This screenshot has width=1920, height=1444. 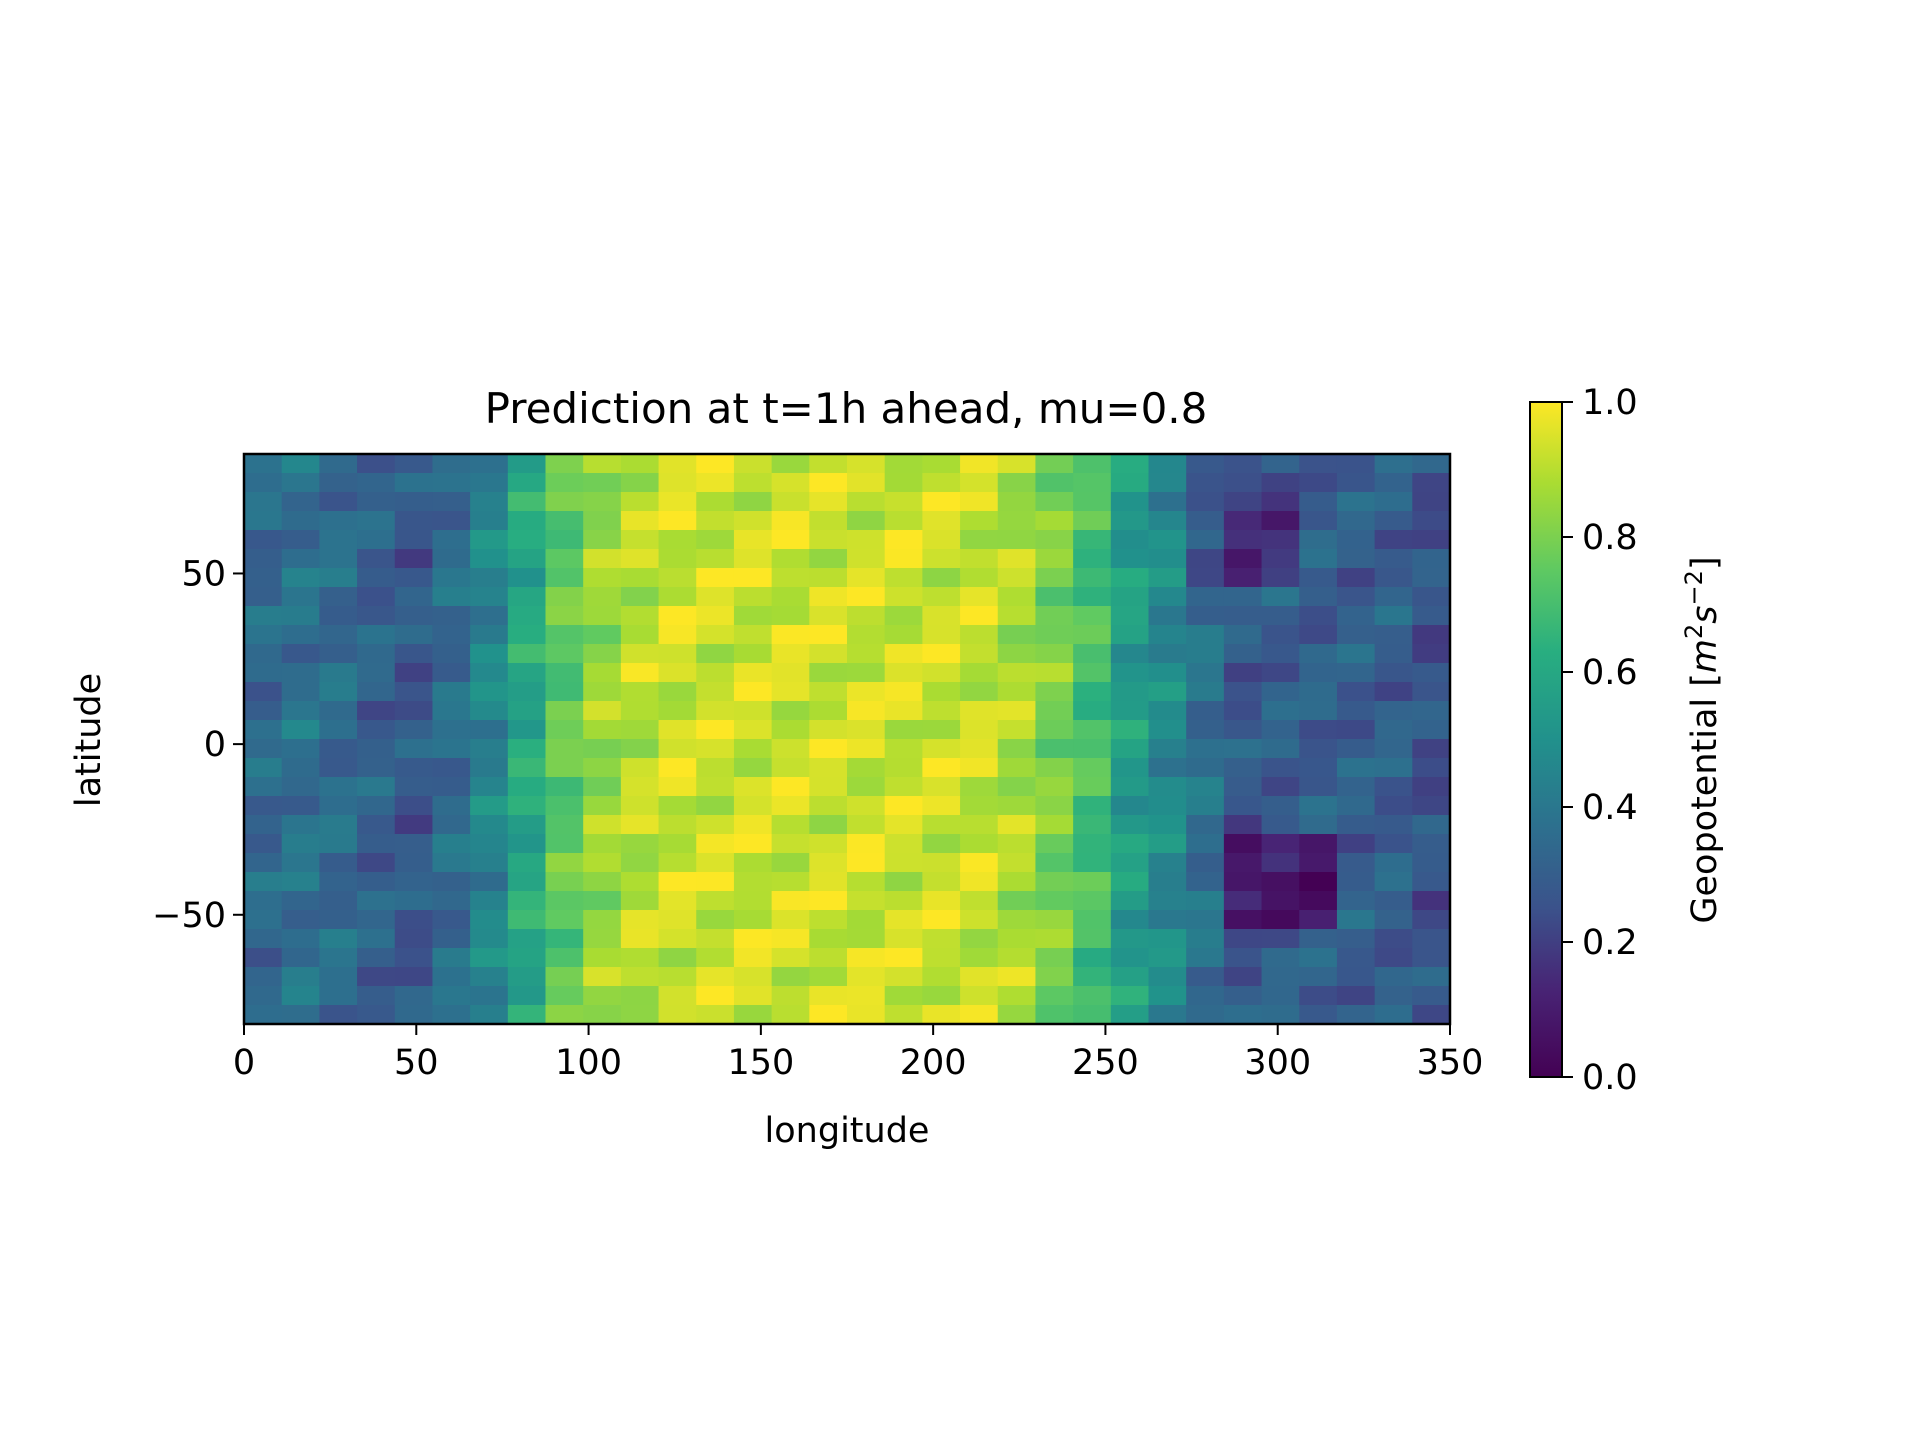 I want to click on y-axis-label: latitude, so click(x=89, y=740).